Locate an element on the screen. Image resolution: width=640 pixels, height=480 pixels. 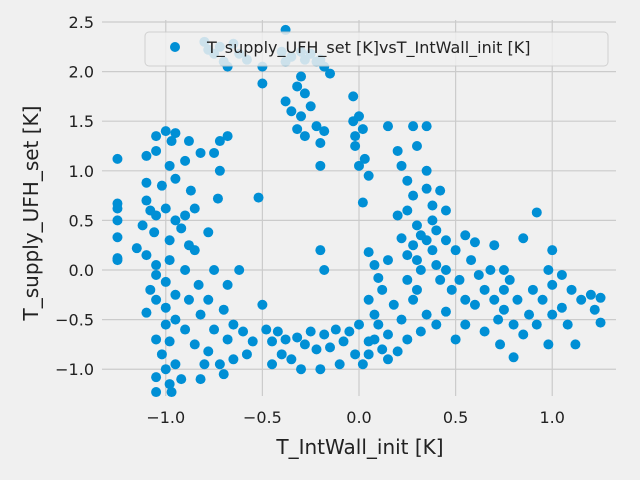
y-tick-label: 0.0 is located at coordinates (81, 270).